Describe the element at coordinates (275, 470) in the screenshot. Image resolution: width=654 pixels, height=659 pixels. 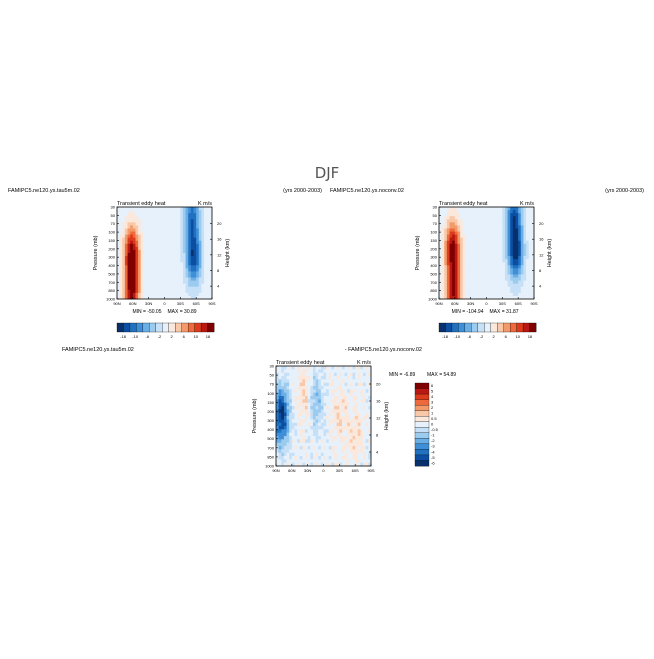
I see `x-tick-label: 90N` at that location.